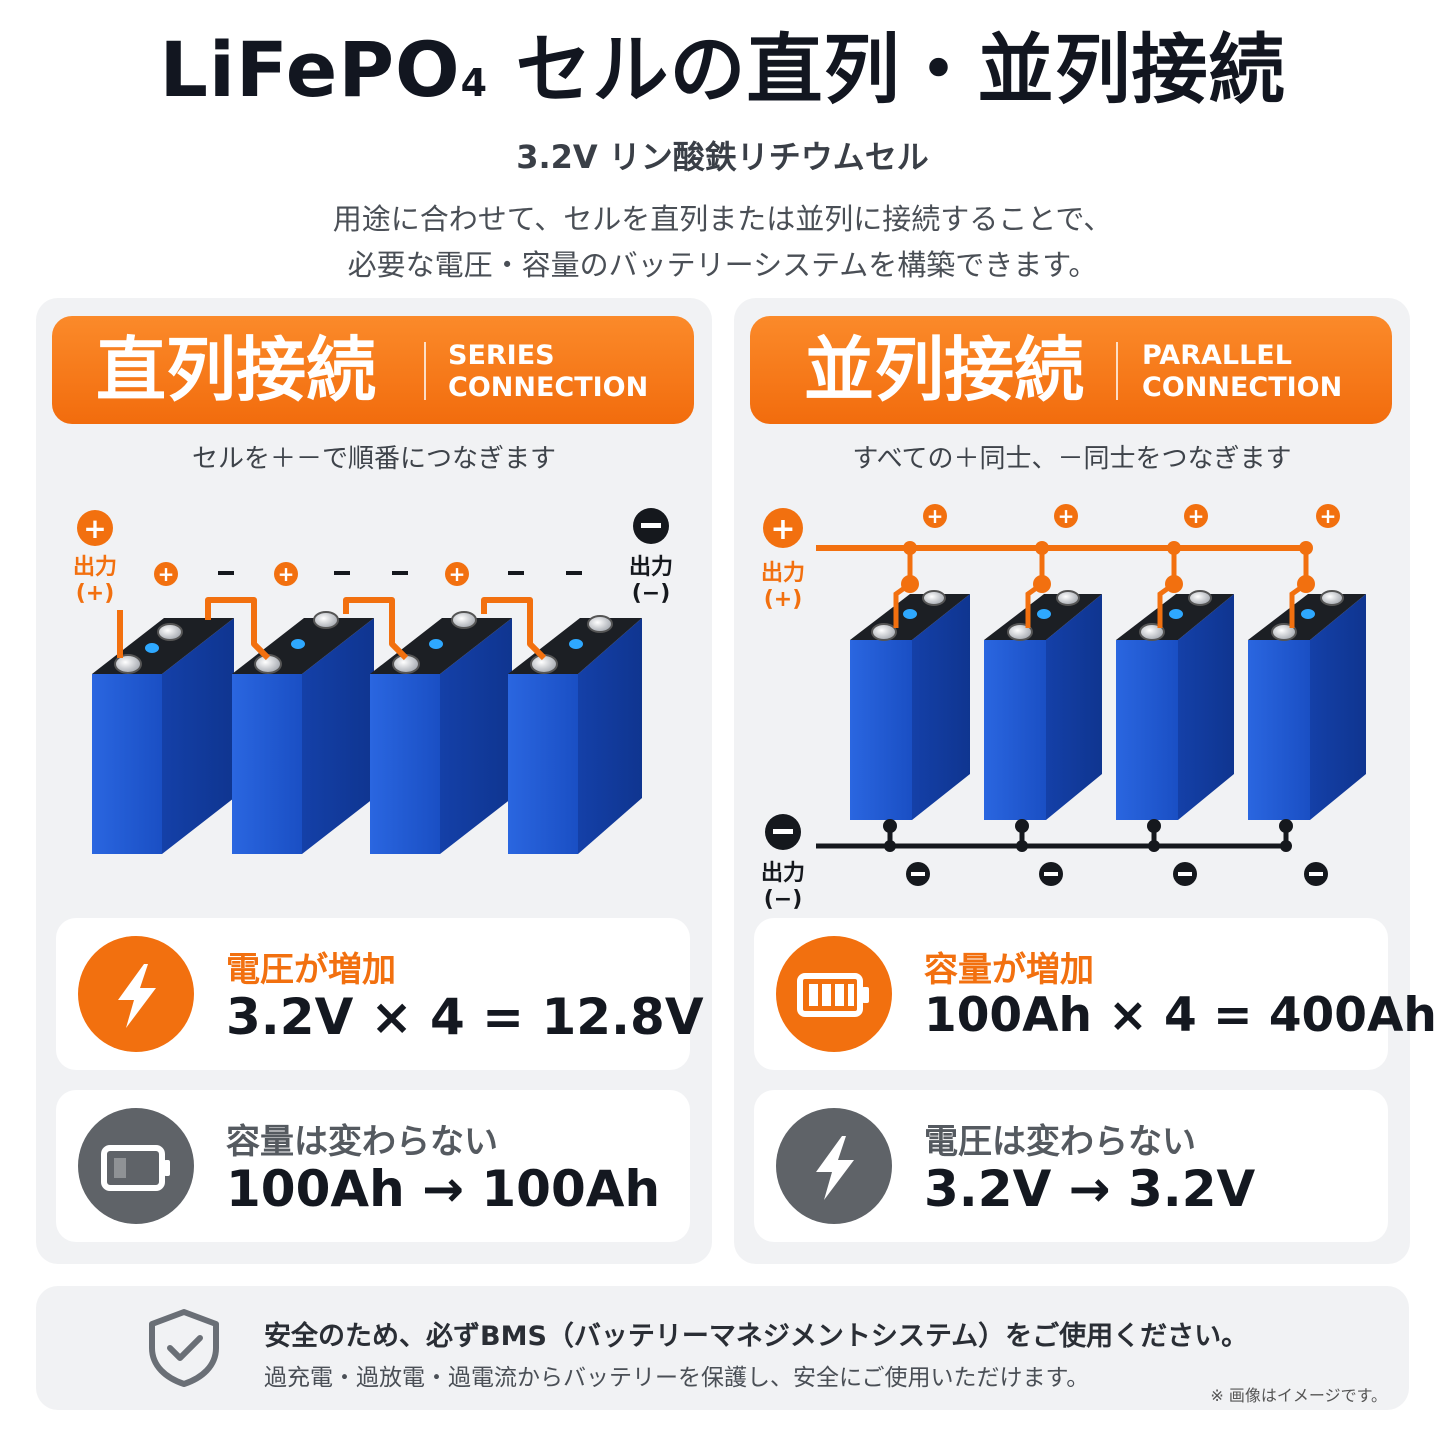 The image size is (1445, 1445). I want to click on series-terminal-plus-3: +, so click(457, 574).